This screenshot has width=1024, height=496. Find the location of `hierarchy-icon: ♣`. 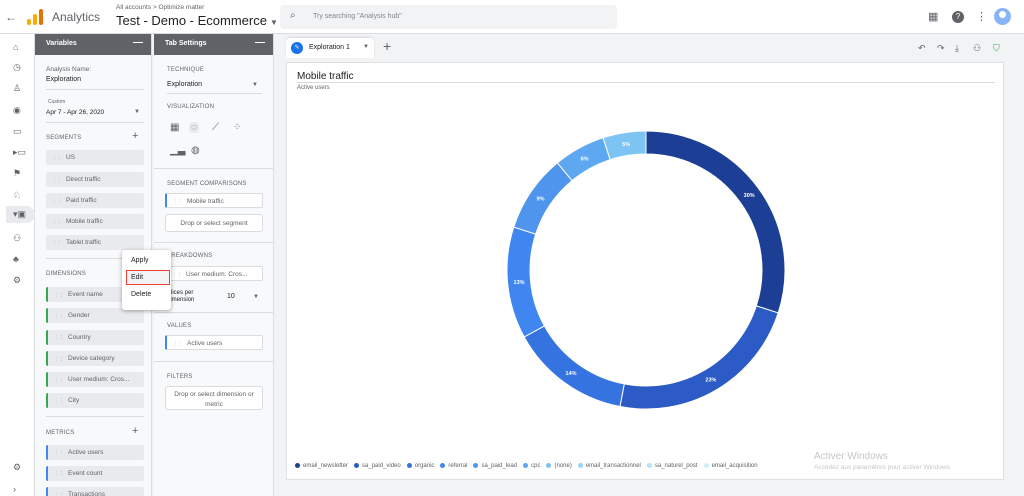

hierarchy-icon: ♣ is located at coordinates (16, 259).